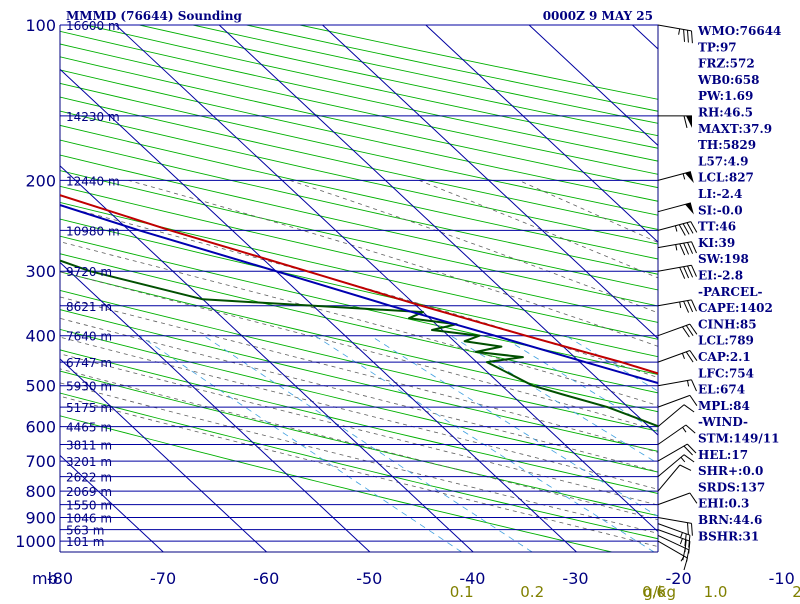 The width and height of the screenshot is (800, 604). I want to click on index-line: L57:4.9, so click(723, 161).